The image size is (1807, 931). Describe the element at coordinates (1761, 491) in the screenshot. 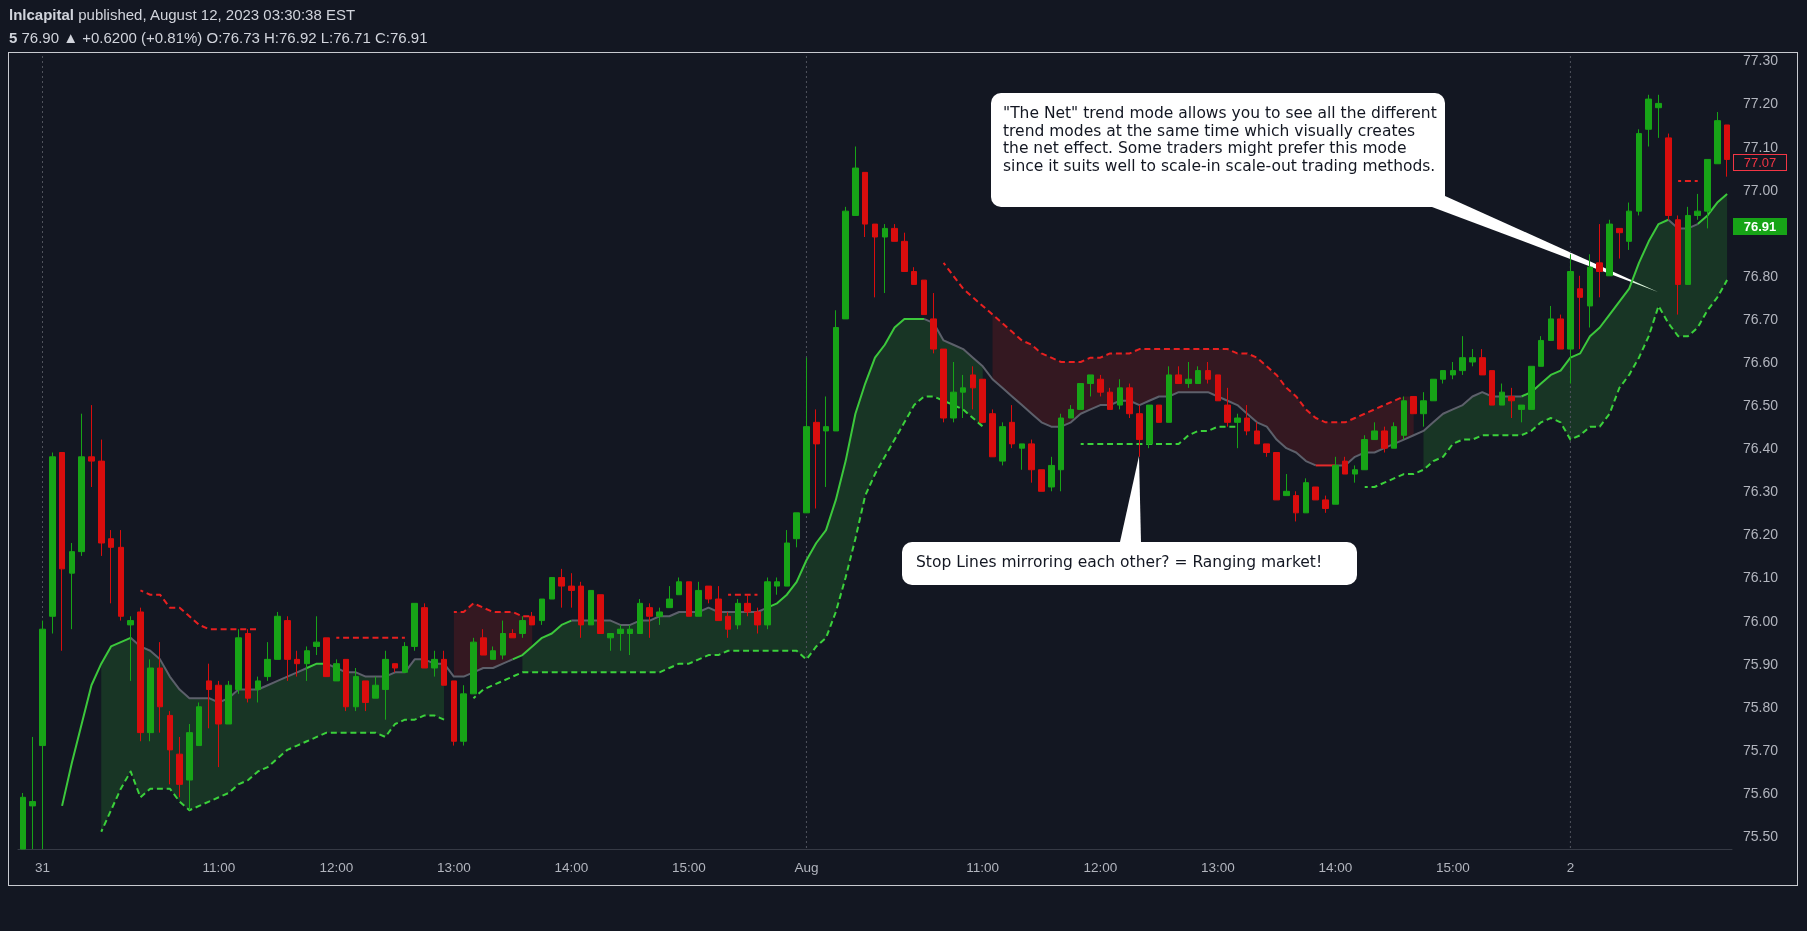

I see `y-tick-label: 76.30` at that location.